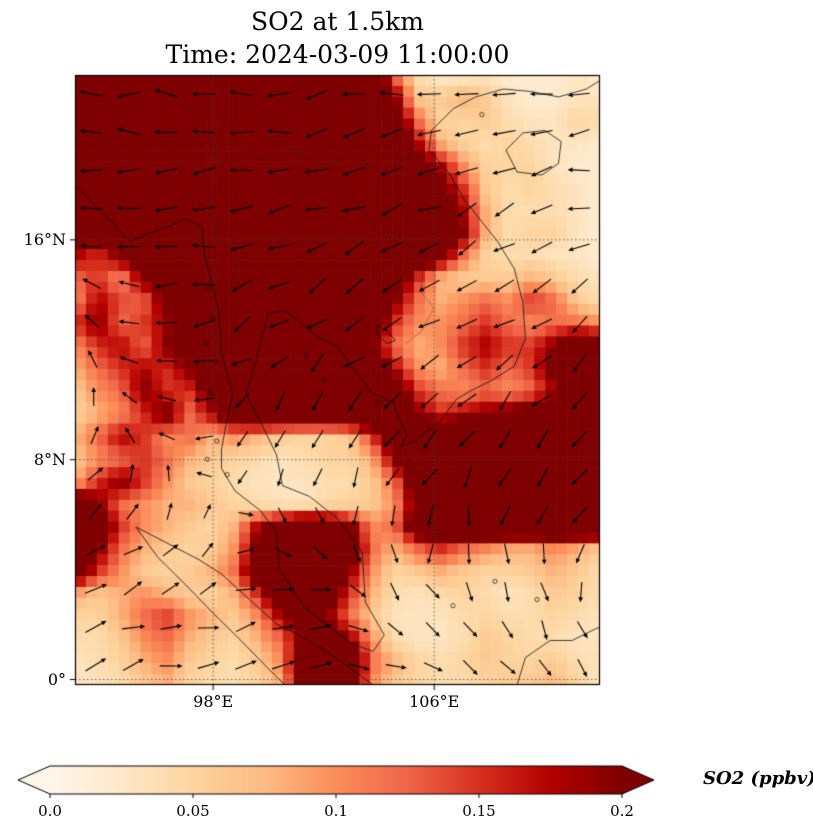  I want to click on colorbar-tick-label-005: 0.05, so click(193, 811).